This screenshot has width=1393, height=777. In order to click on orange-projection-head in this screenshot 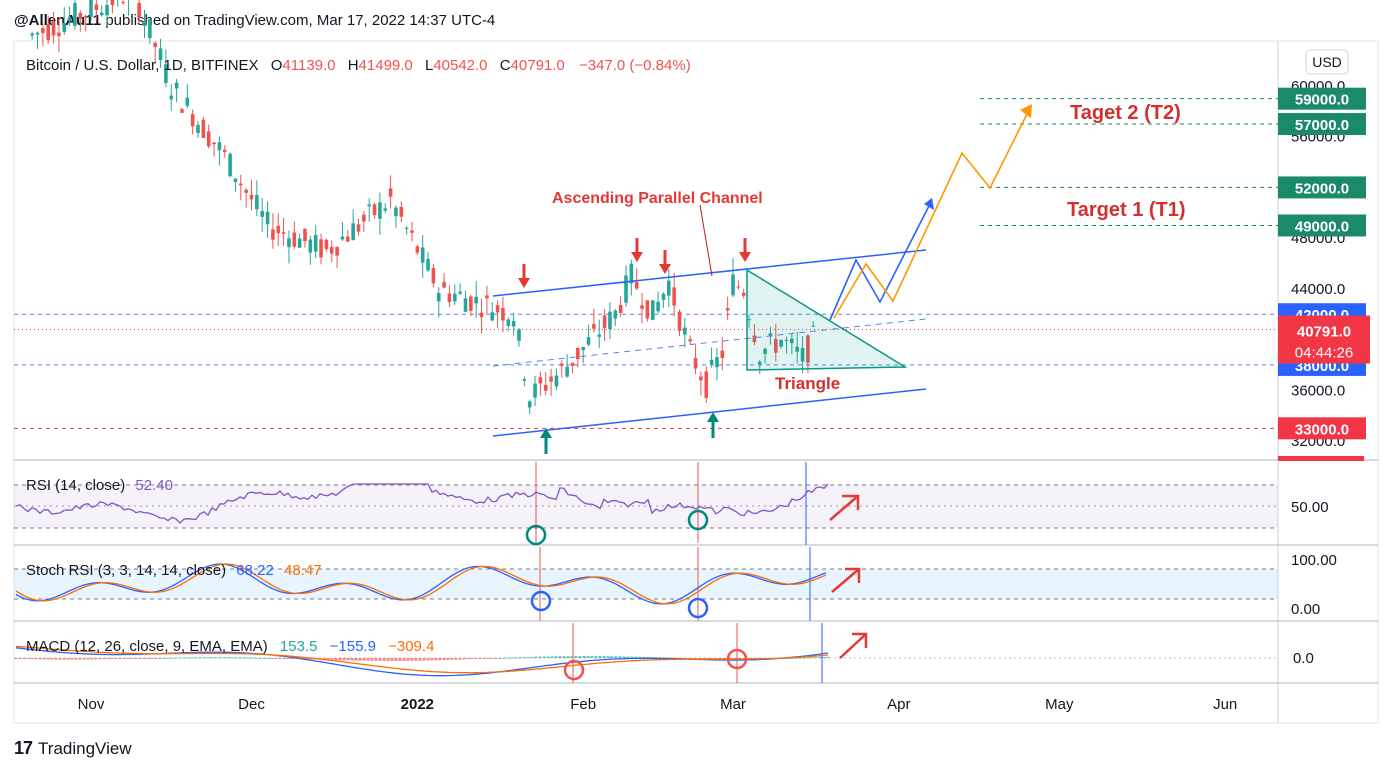, I will do `click(1026, 111)`.